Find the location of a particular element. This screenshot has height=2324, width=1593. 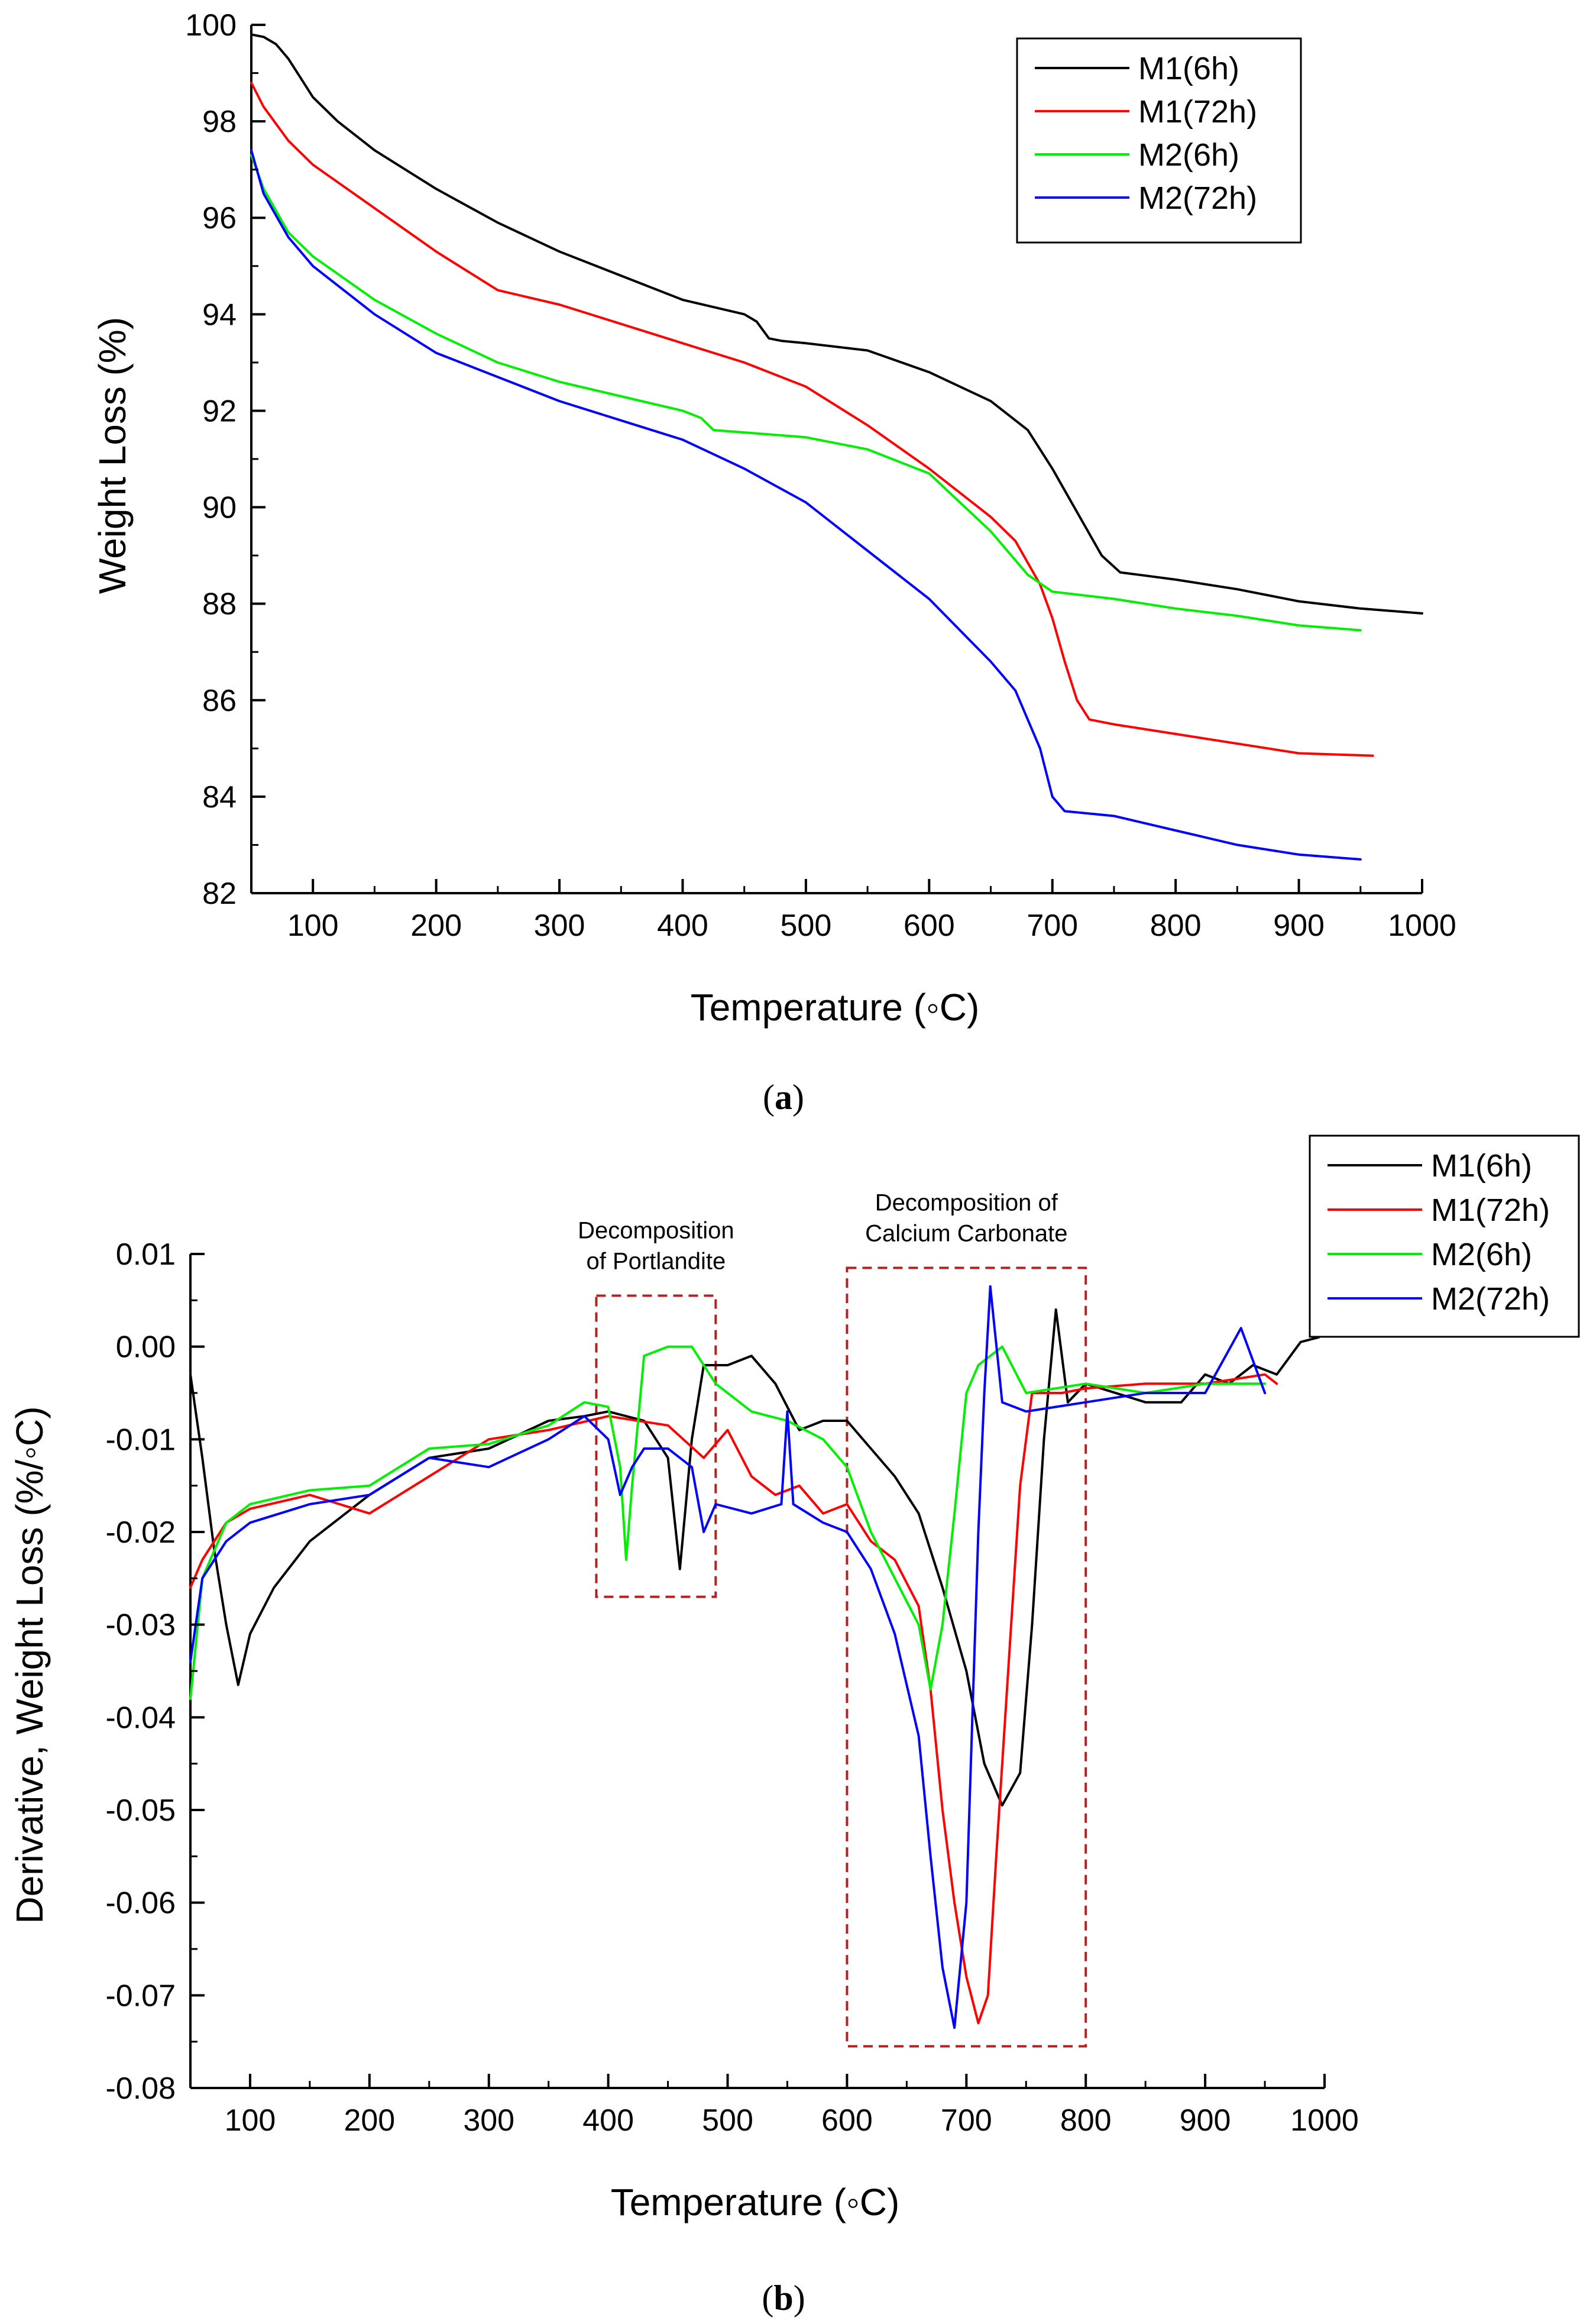

chart-a-panel-label-letter: a is located at coordinates (784, 1097).